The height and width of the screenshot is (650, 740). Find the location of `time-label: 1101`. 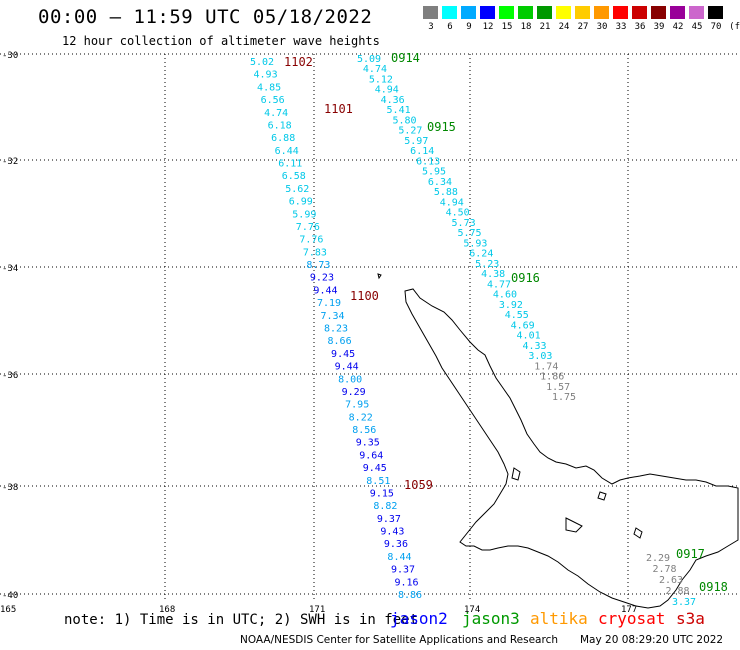

time-label: 1101 is located at coordinates (338, 109).